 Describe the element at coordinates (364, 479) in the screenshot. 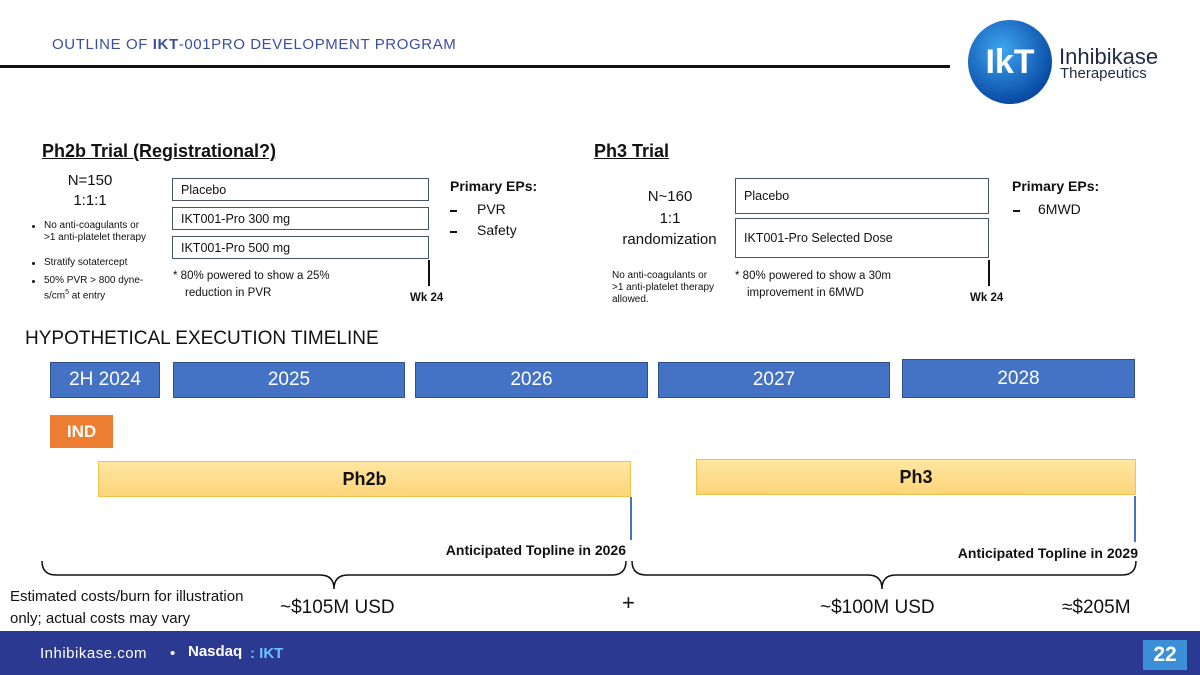

I see `phase-bar: Ph2b` at that location.